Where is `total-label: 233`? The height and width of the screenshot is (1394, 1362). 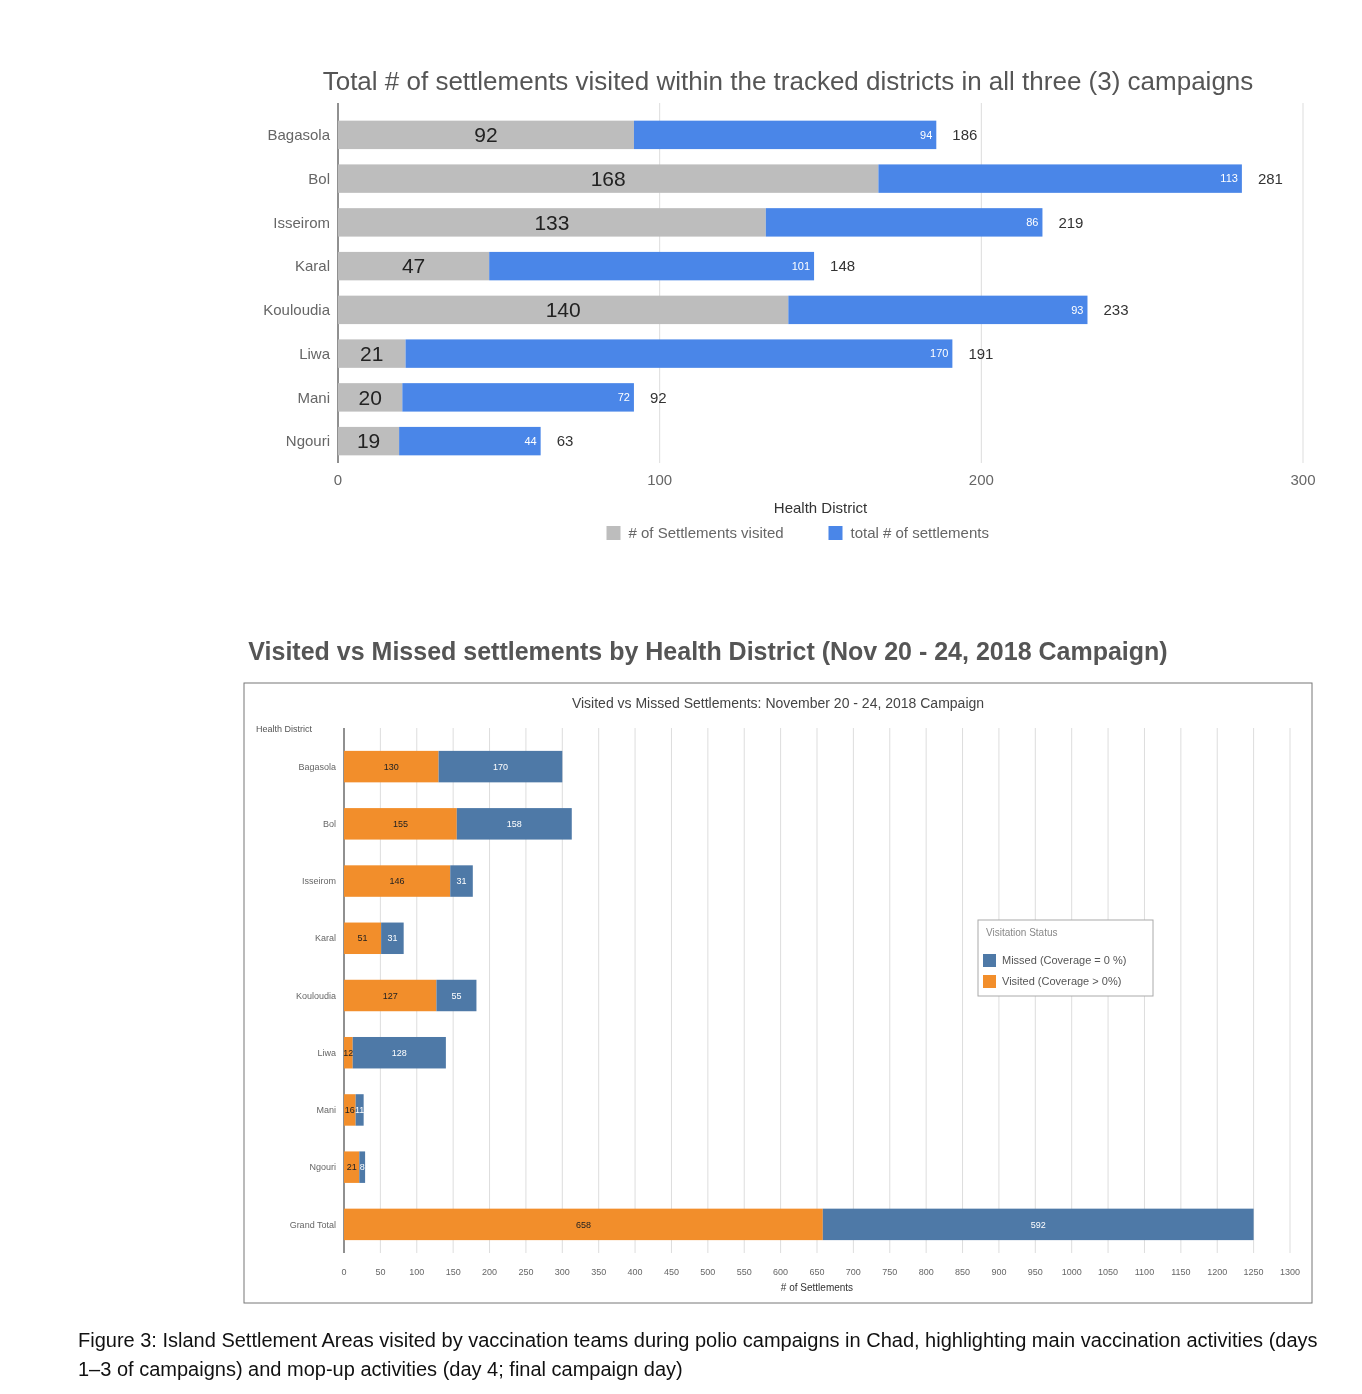 total-label: 233 is located at coordinates (1116, 310).